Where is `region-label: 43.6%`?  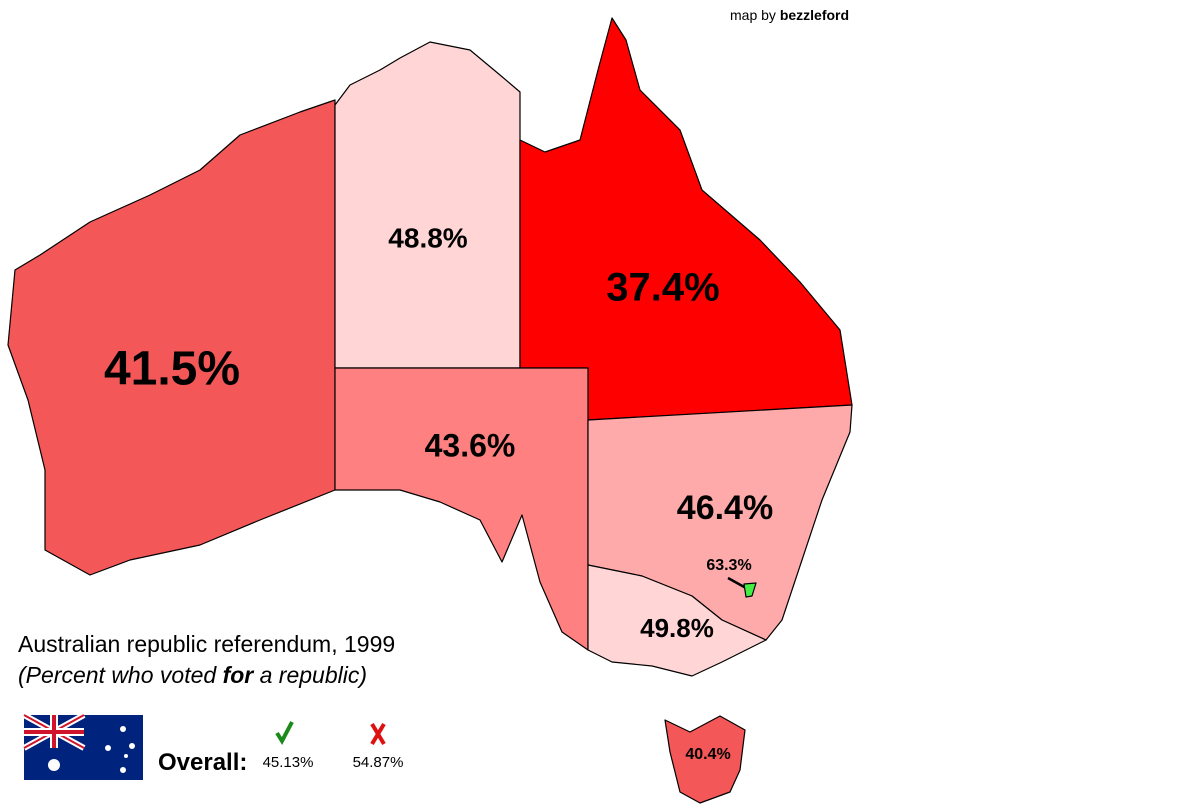
region-label: 43.6% is located at coordinates (470, 445).